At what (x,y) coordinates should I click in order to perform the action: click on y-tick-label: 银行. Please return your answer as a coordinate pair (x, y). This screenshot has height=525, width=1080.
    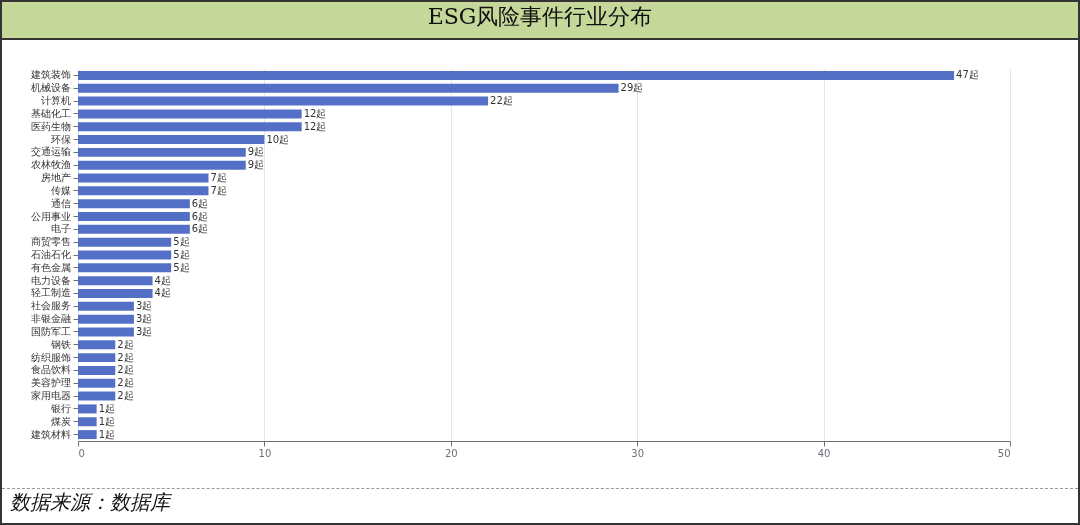
    Looking at the image, I should click on (60, 408).